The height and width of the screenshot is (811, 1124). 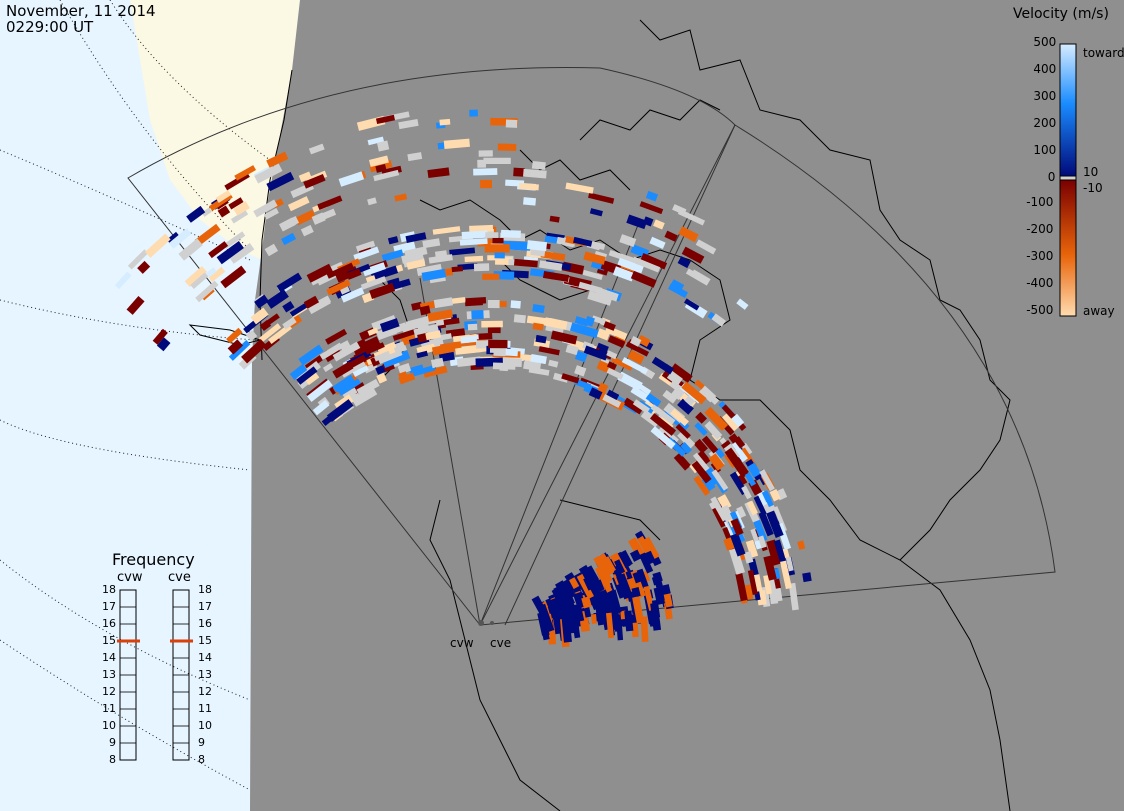 I want to click on legend-tick: -500, so click(x=1040, y=310).